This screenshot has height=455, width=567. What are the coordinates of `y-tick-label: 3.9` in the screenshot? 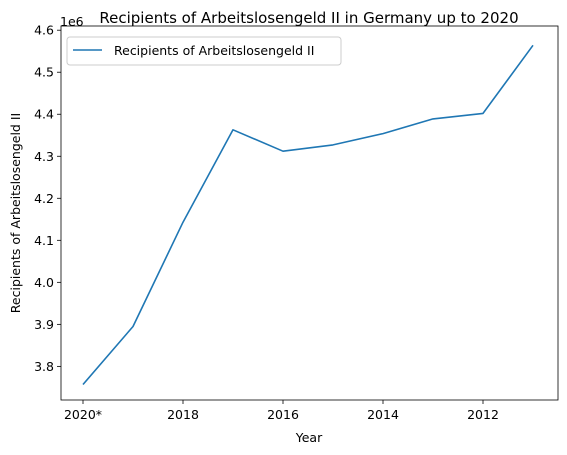 It's located at (44, 324).